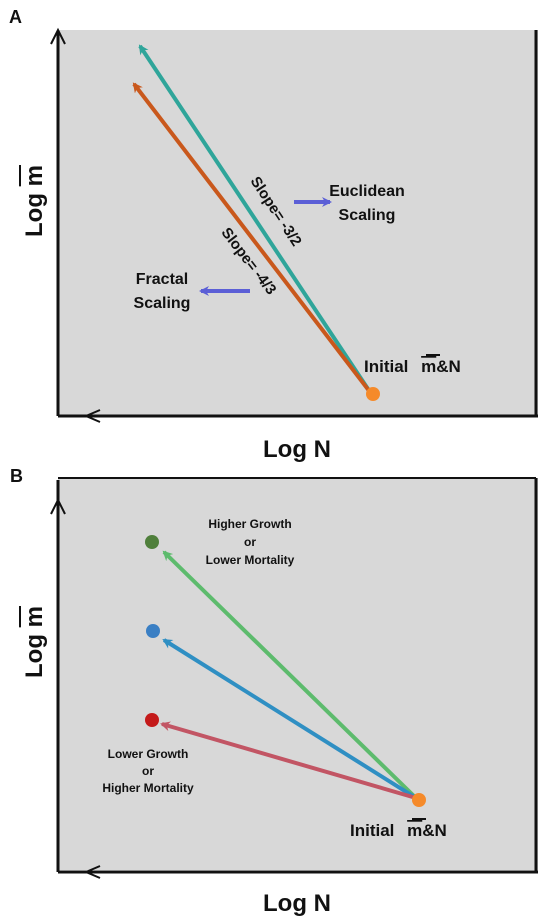 The image size is (538, 921). Describe the element at coordinates (288, 760) in the screenshot. I see `panel-b-lower-growth-arrow` at that location.